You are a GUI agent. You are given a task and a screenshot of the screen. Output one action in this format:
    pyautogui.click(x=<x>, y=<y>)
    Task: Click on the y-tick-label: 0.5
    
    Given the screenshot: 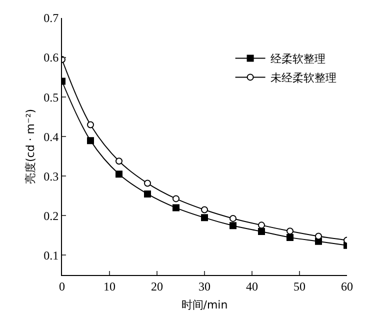 What is the action you would take?
    pyautogui.click(x=51, y=97)
    